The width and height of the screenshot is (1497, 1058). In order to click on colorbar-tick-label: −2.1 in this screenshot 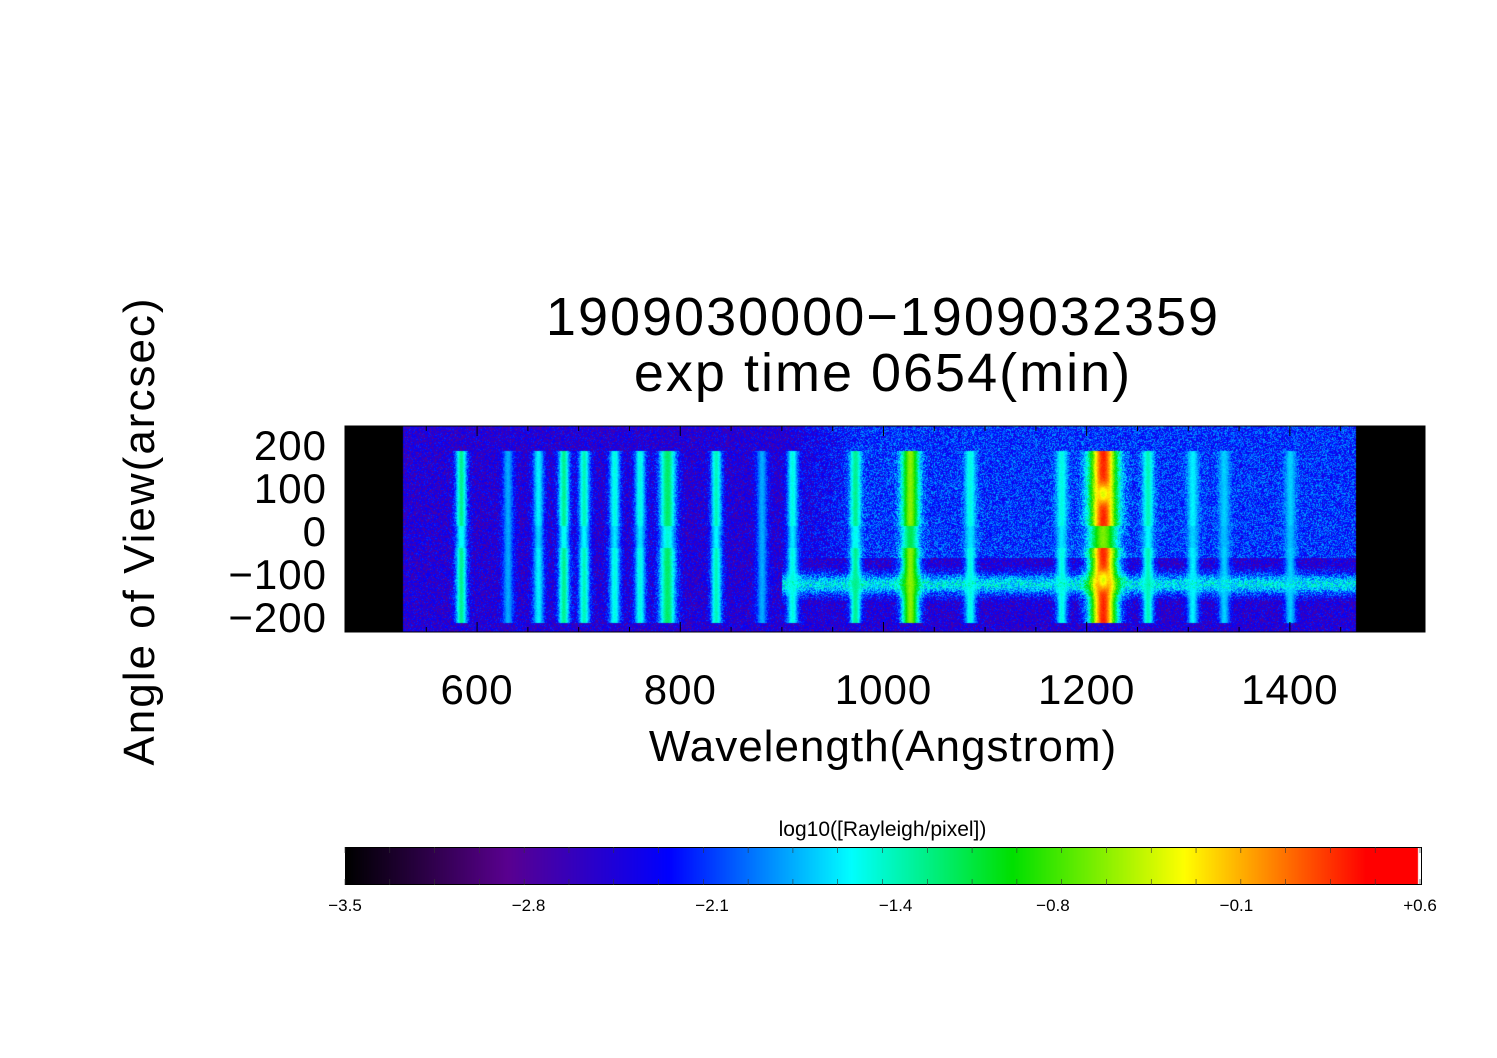, I will do `click(712, 905)`.